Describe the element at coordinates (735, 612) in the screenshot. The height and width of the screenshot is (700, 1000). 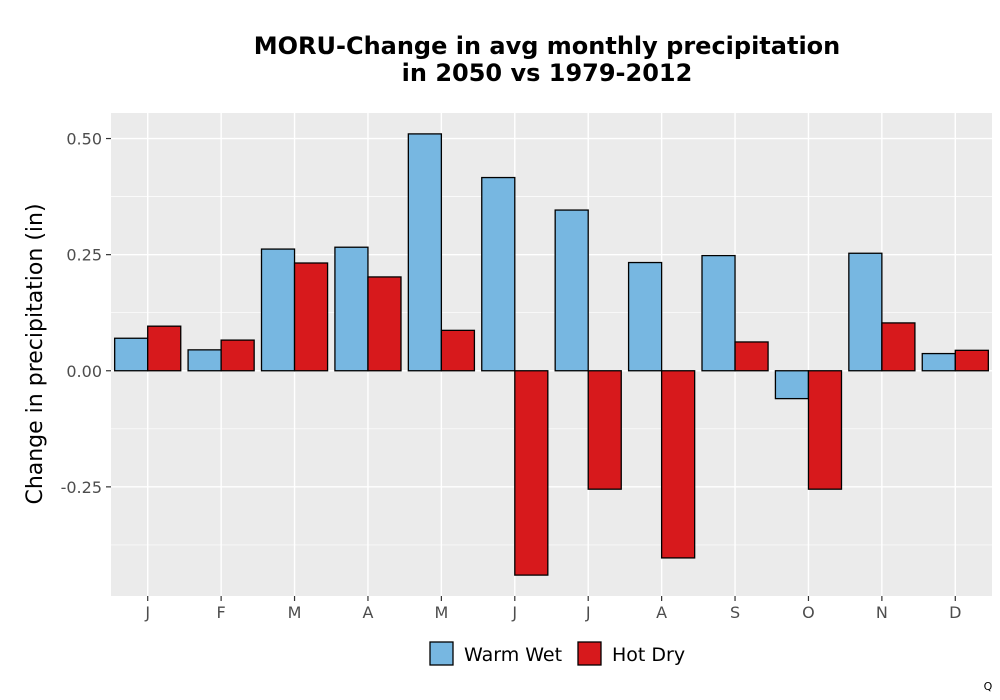
I see `x-tick-label: S` at that location.